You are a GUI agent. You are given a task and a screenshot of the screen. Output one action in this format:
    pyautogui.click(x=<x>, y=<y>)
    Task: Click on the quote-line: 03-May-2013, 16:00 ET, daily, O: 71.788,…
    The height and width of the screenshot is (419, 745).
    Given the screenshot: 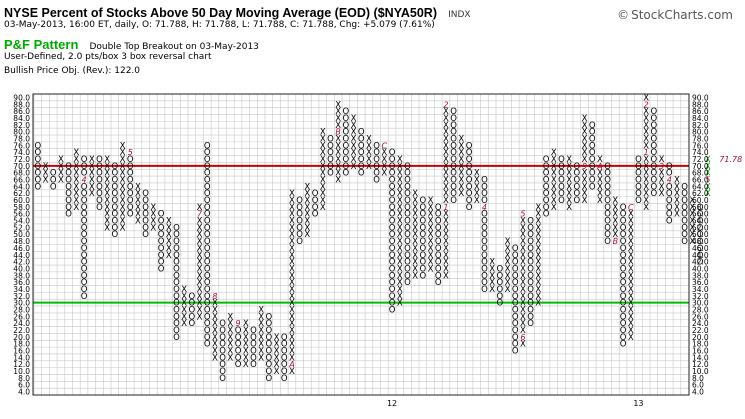 What is the action you would take?
    pyautogui.click(x=219, y=25)
    